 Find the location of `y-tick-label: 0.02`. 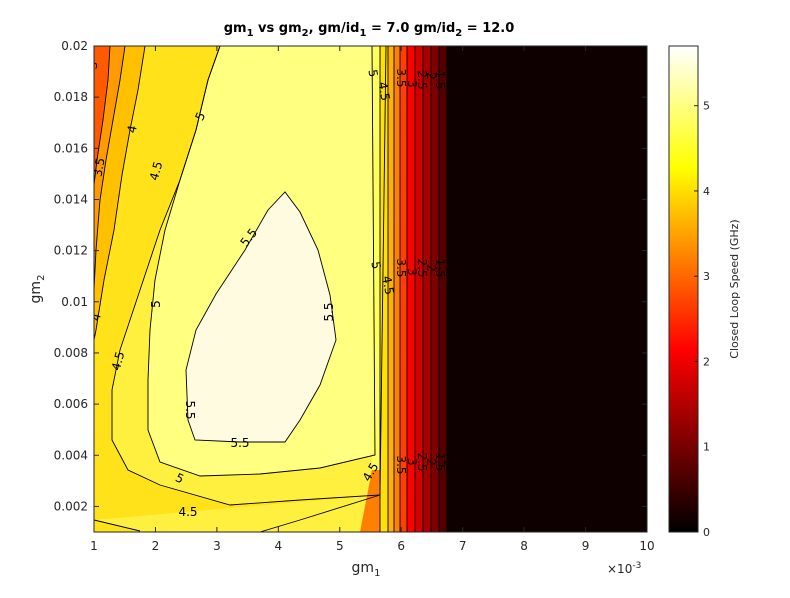

y-tick-label: 0.02 is located at coordinates (74, 46).